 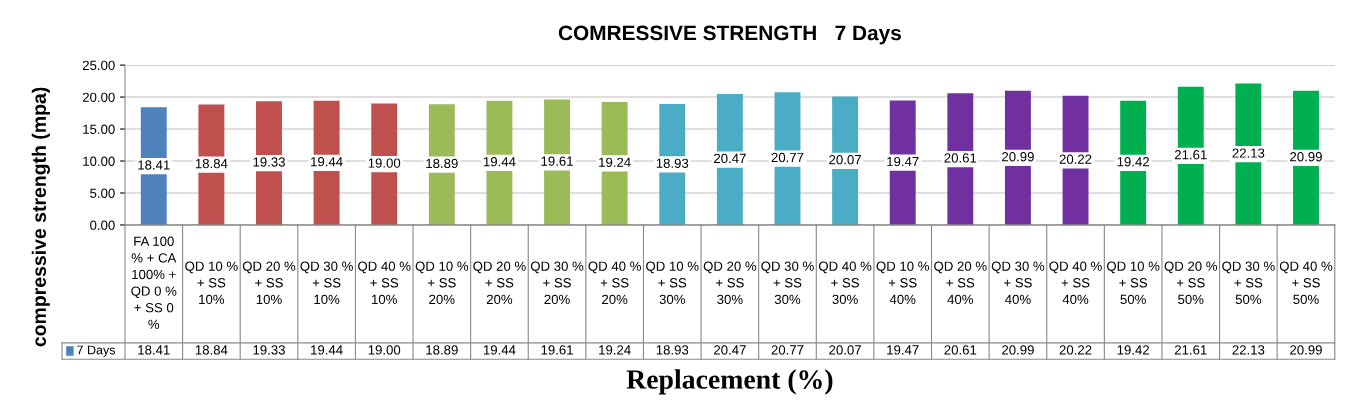 I want to click on data-label: 22.13, so click(x=1248, y=350).